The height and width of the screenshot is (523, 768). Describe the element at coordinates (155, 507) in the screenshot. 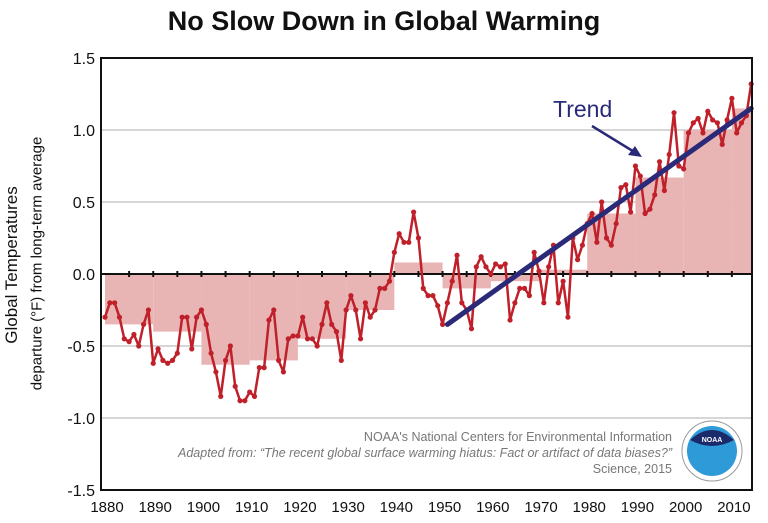

I see `x-tick-label: 1890` at that location.